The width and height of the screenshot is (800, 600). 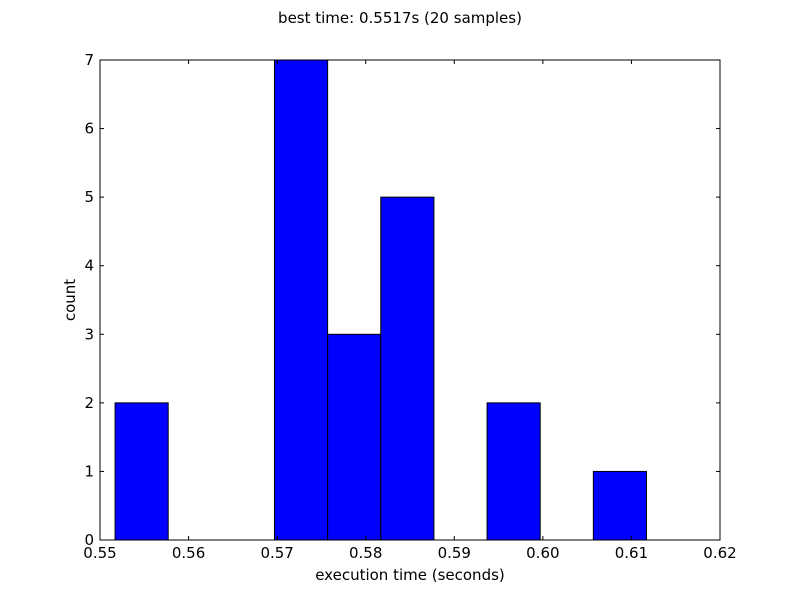 What do you see at coordinates (89, 300) in the screenshot?
I see `y-tick-labels: 0 1 2 3 4 5 6 7` at bounding box center [89, 300].